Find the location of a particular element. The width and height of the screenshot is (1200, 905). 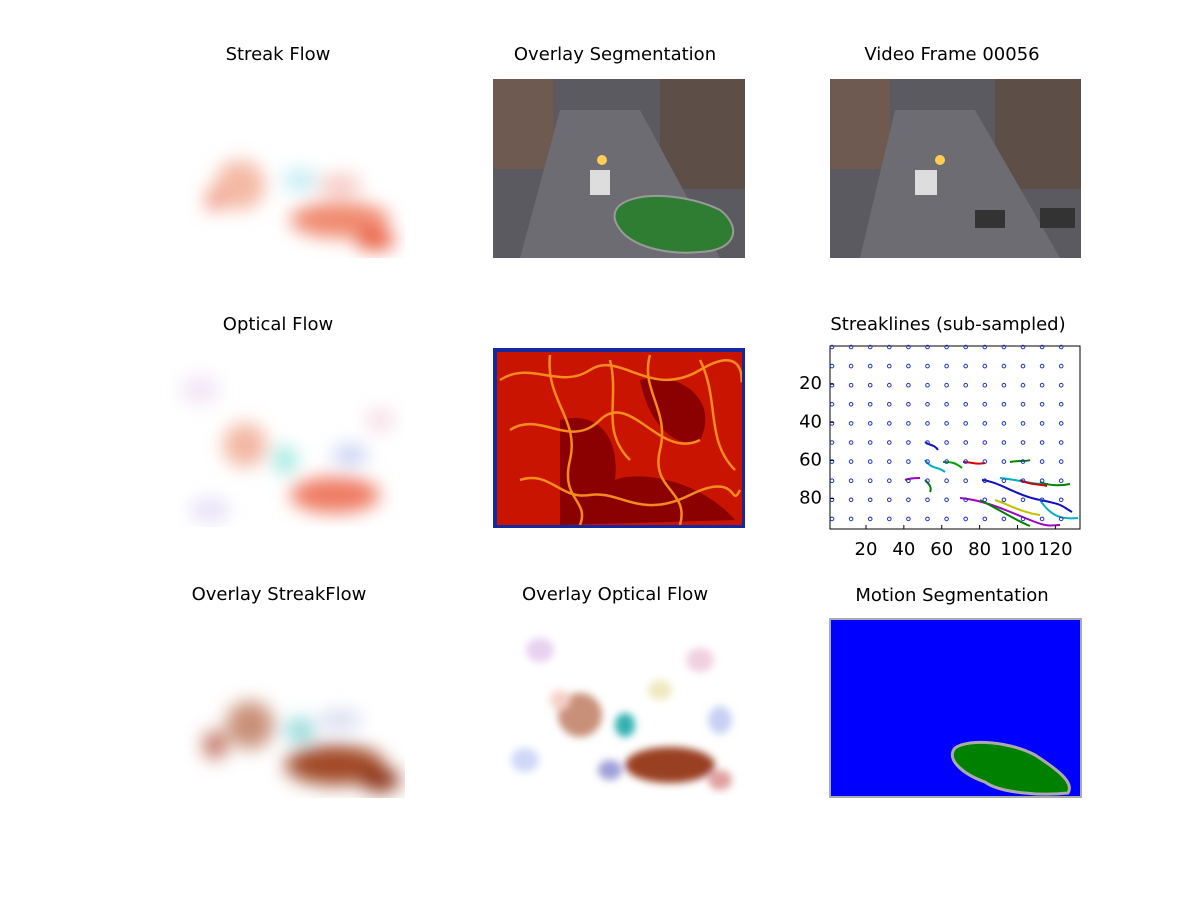

overlay-streakflow-image is located at coordinates (287, 710).